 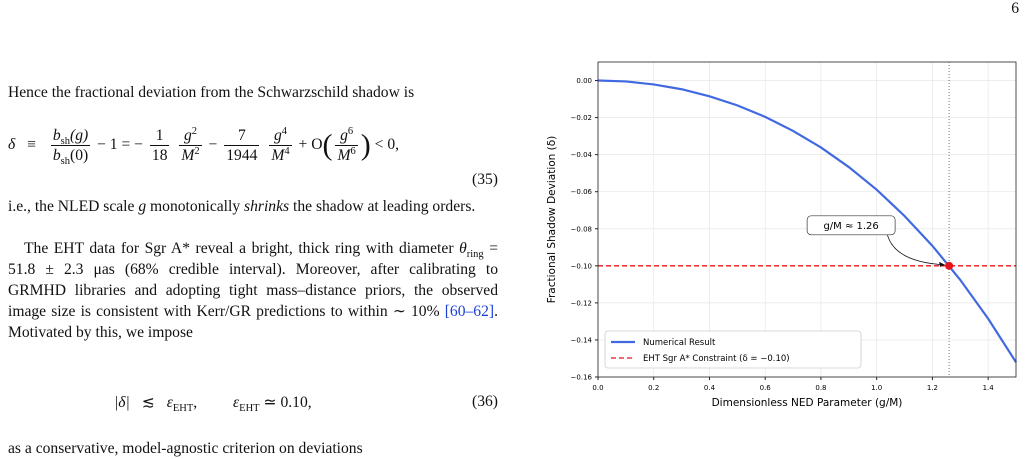 I want to click on text: the shadow at leading orders., so click(x=382, y=206).